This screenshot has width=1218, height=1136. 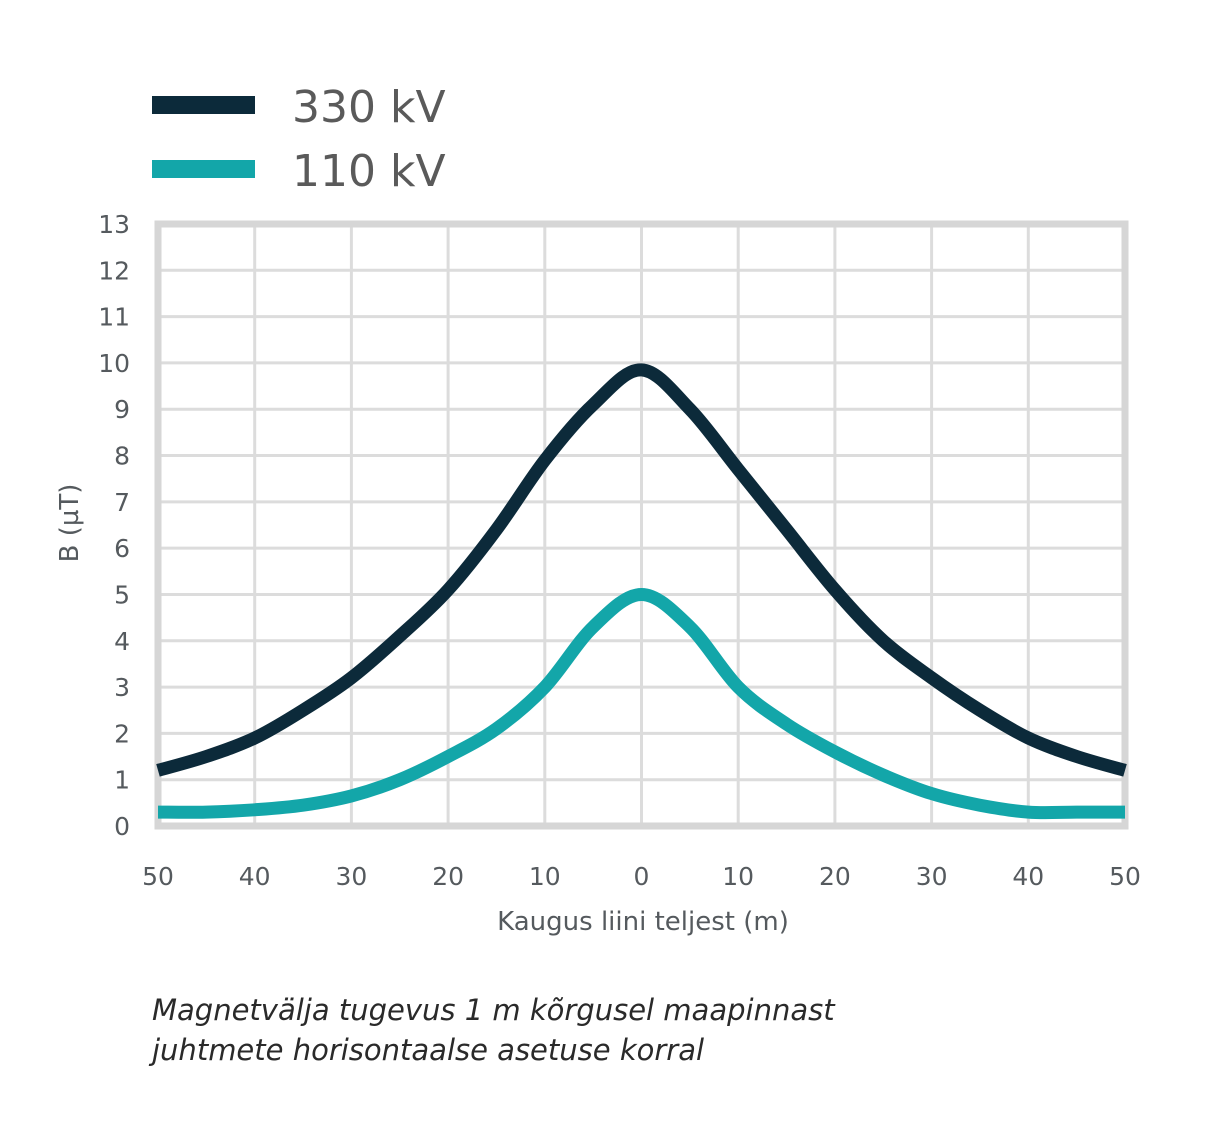 What do you see at coordinates (122, 548) in the screenshot?
I see `y-tick-label: 6` at bounding box center [122, 548].